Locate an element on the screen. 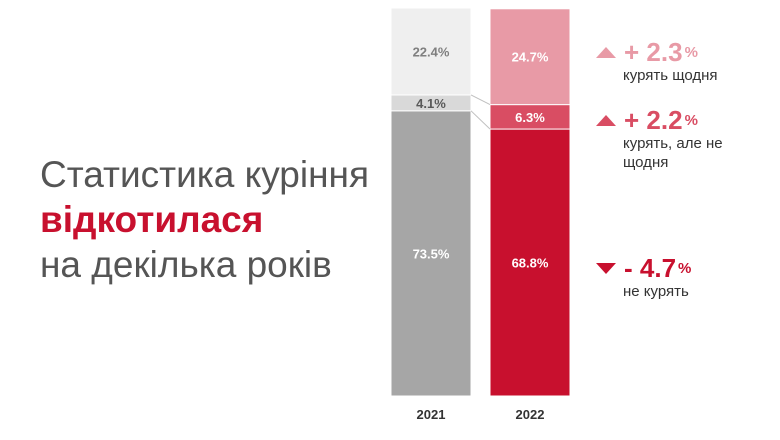 This screenshot has width=780, height=440. data-label-2021-2: 22.4% is located at coordinates (431, 51).